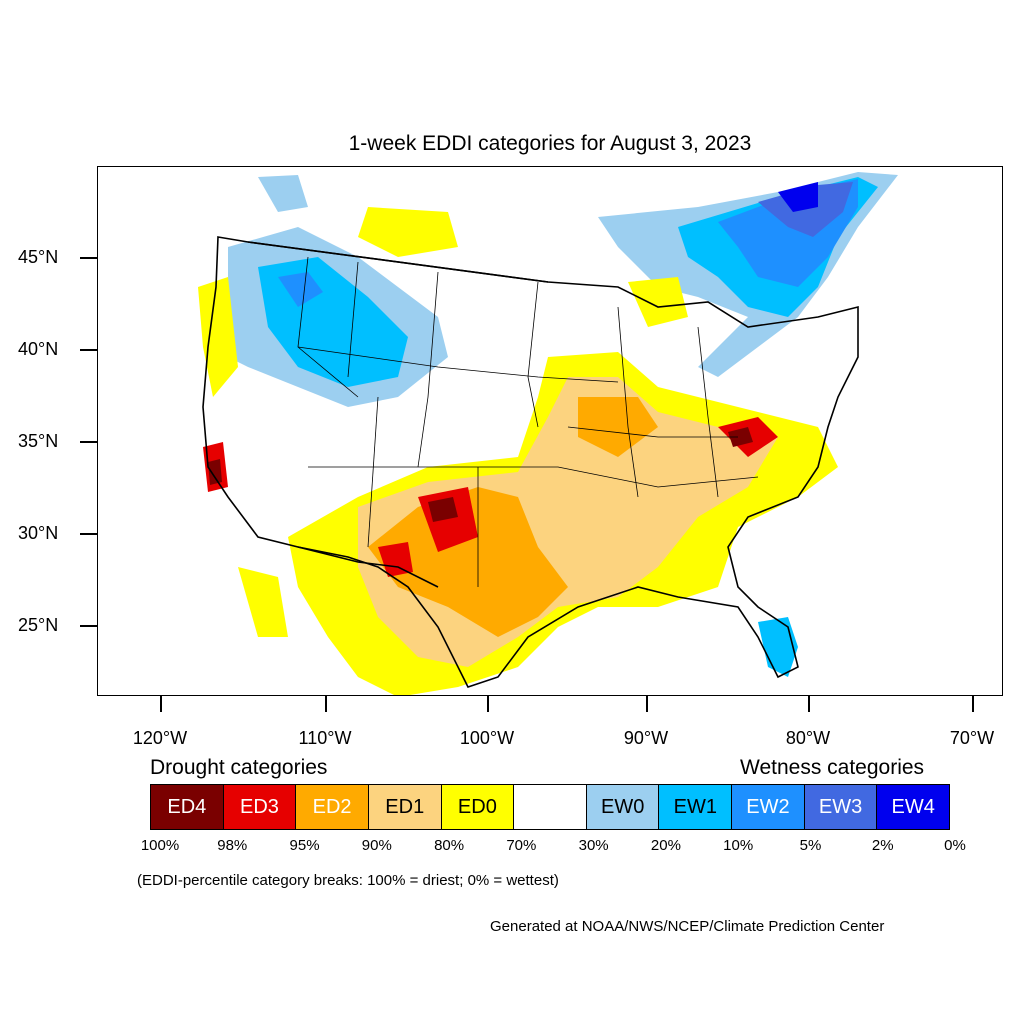 The height and width of the screenshot is (1024, 1024). Describe the element at coordinates (283, 193) in the screenshot. I see `wet-region-canada-west` at that location.